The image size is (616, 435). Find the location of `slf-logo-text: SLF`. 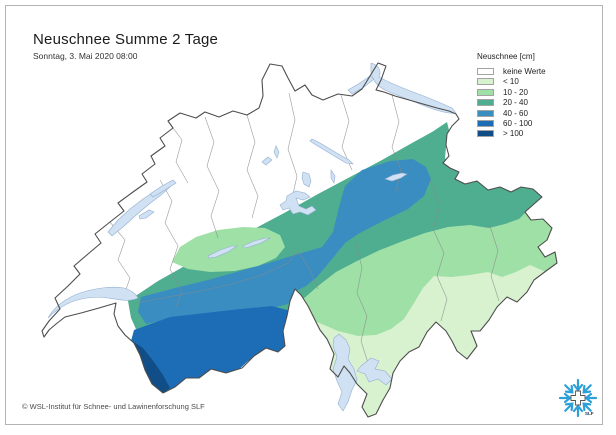

slf-logo-text: SLF is located at coordinates (589, 413).